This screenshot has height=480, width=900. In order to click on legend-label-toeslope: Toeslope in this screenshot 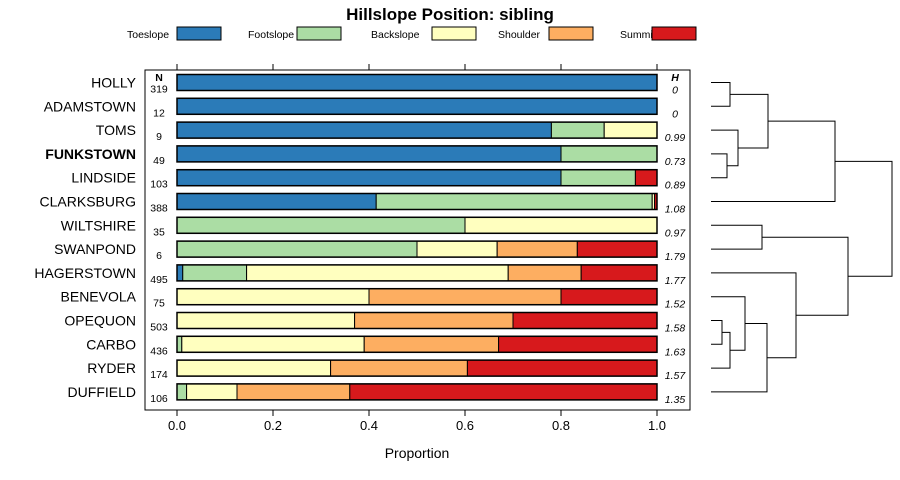, I will do `click(148, 35)`.